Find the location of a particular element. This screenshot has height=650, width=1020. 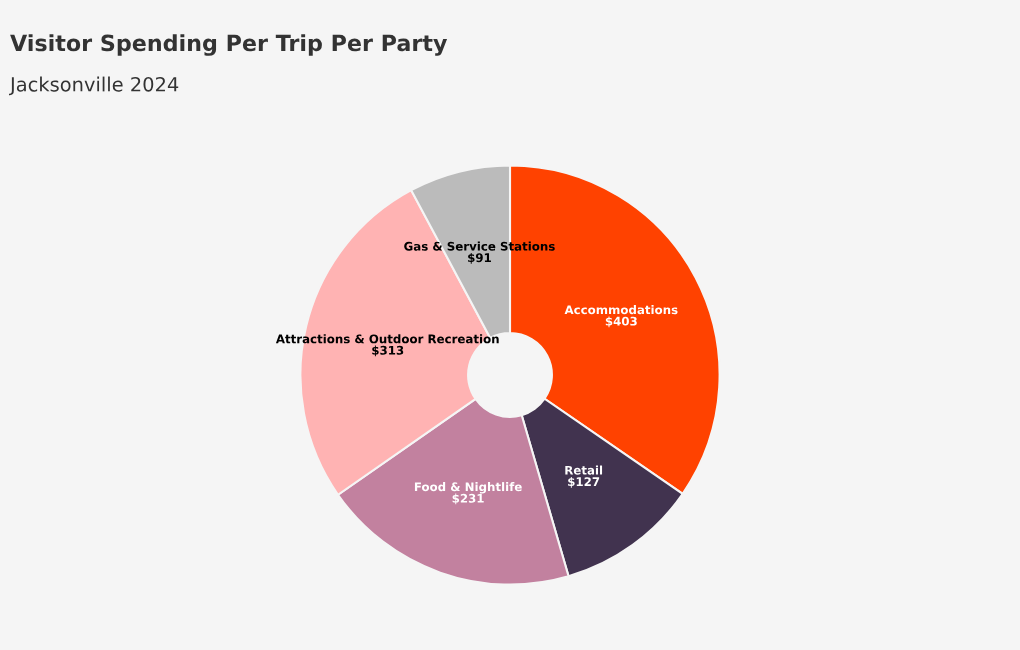

data-label: $127 is located at coordinates (584, 482).